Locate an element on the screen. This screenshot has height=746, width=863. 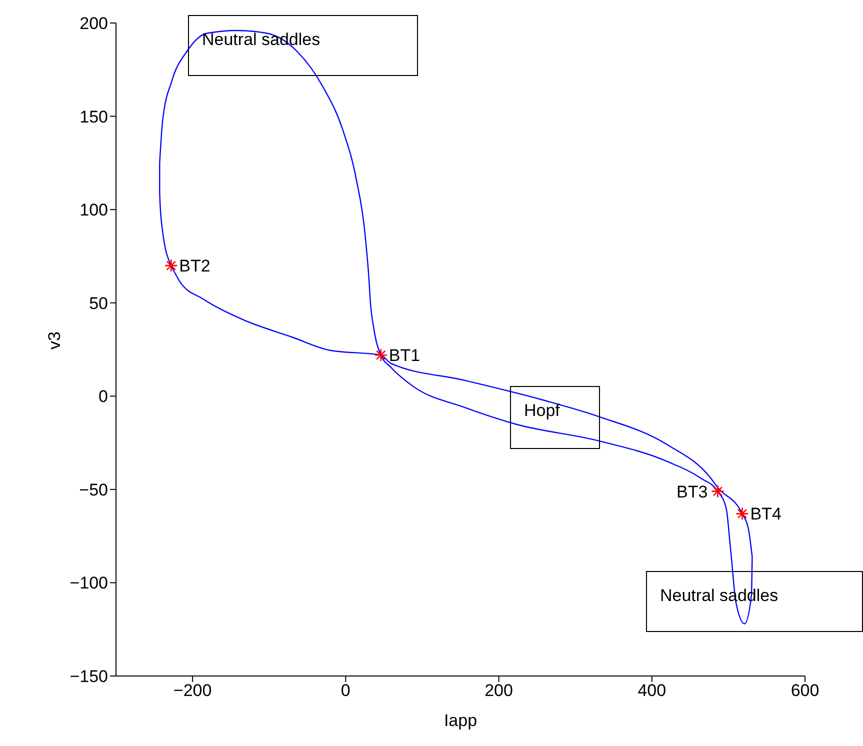
x-tick-label: 0 is located at coordinates (345, 690).